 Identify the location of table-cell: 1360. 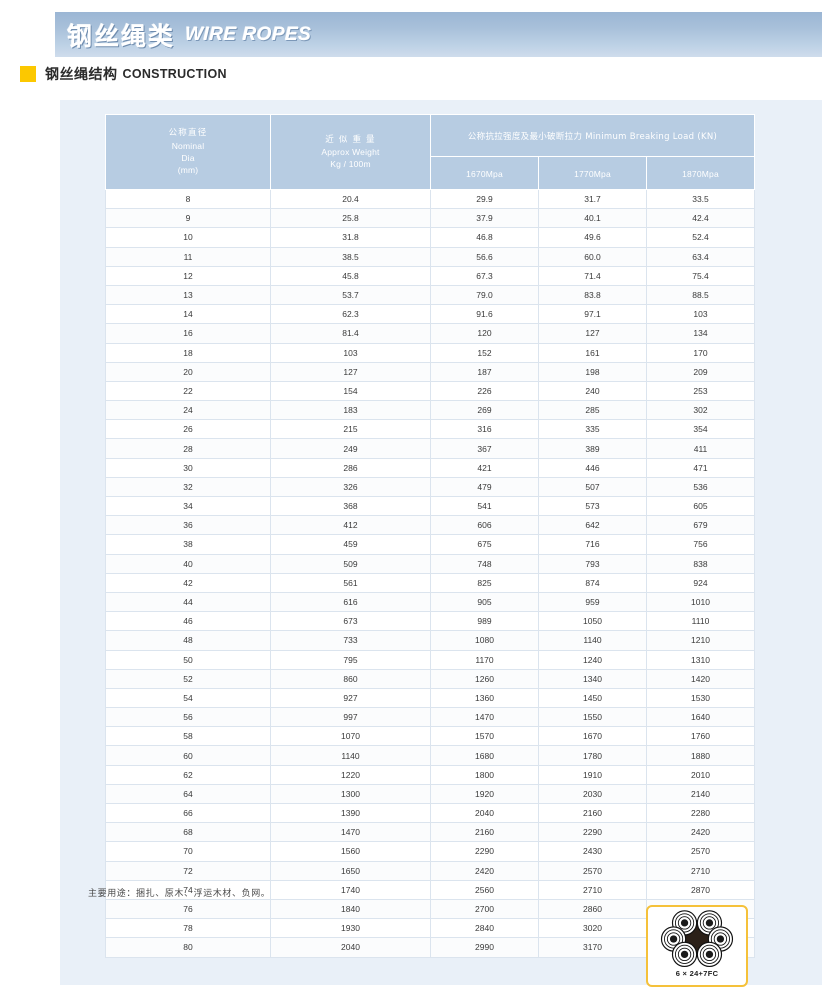
(484, 698).